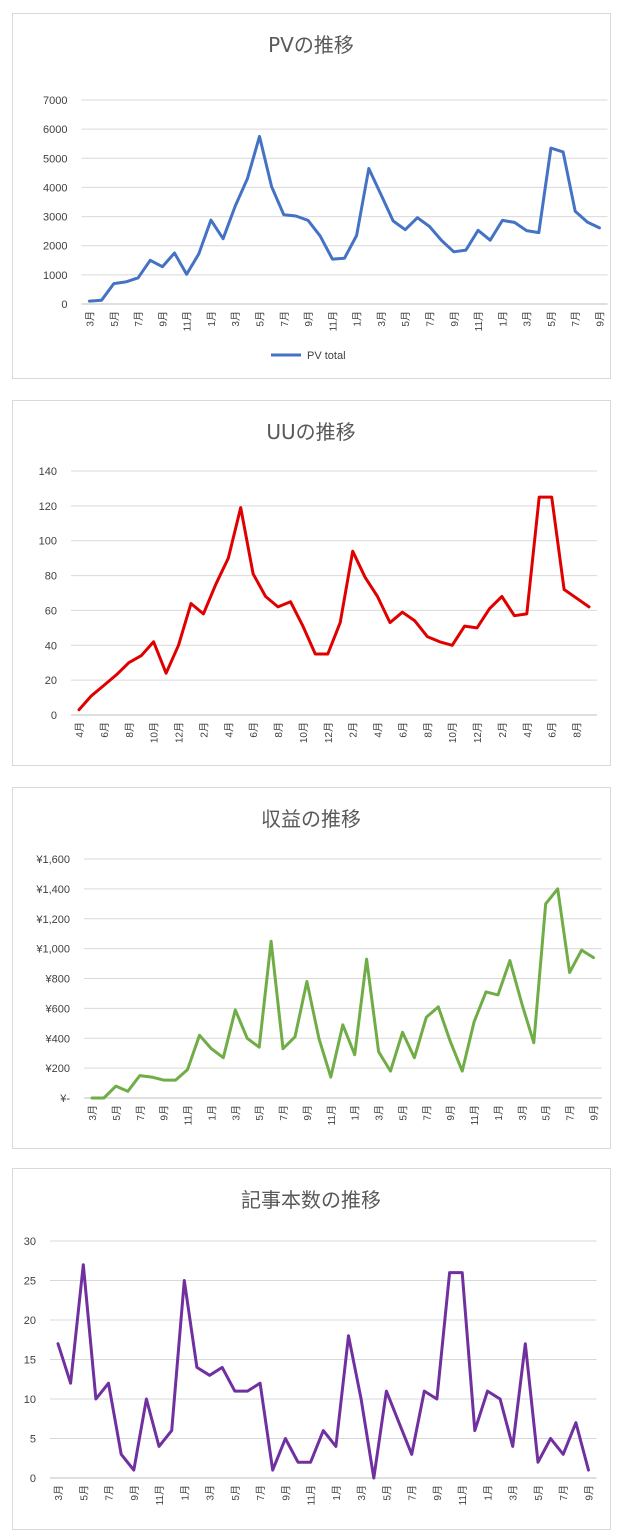 The image size is (620, 1540). What do you see at coordinates (311, 1200) in the screenshot?
I see `articles-chart-title: 記事本数の推移` at bounding box center [311, 1200].